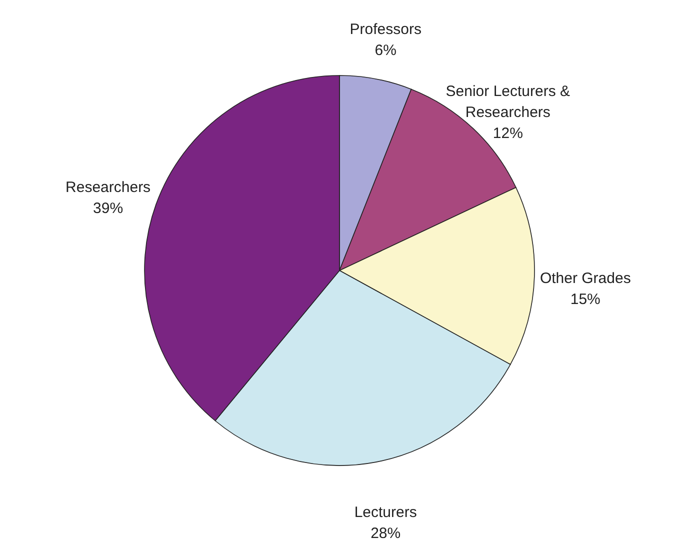 Image resolution: width=679 pixels, height=541 pixels. What do you see at coordinates (108, 187) in the screenshot?
I see `slice-label: Researchers` at bounding box center [108, 187].